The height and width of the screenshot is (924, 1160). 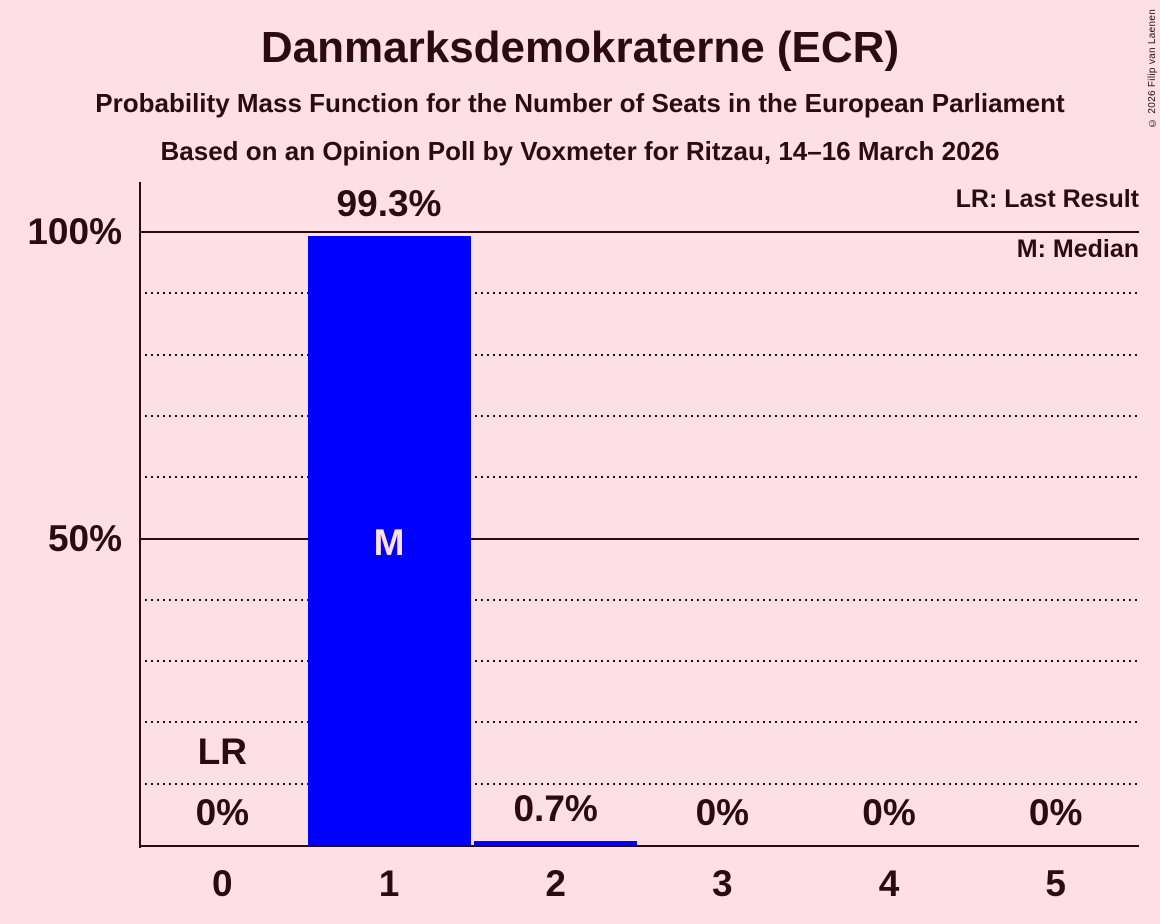 I want to click on value-label-4: 0%, so click(x=889, y=812).